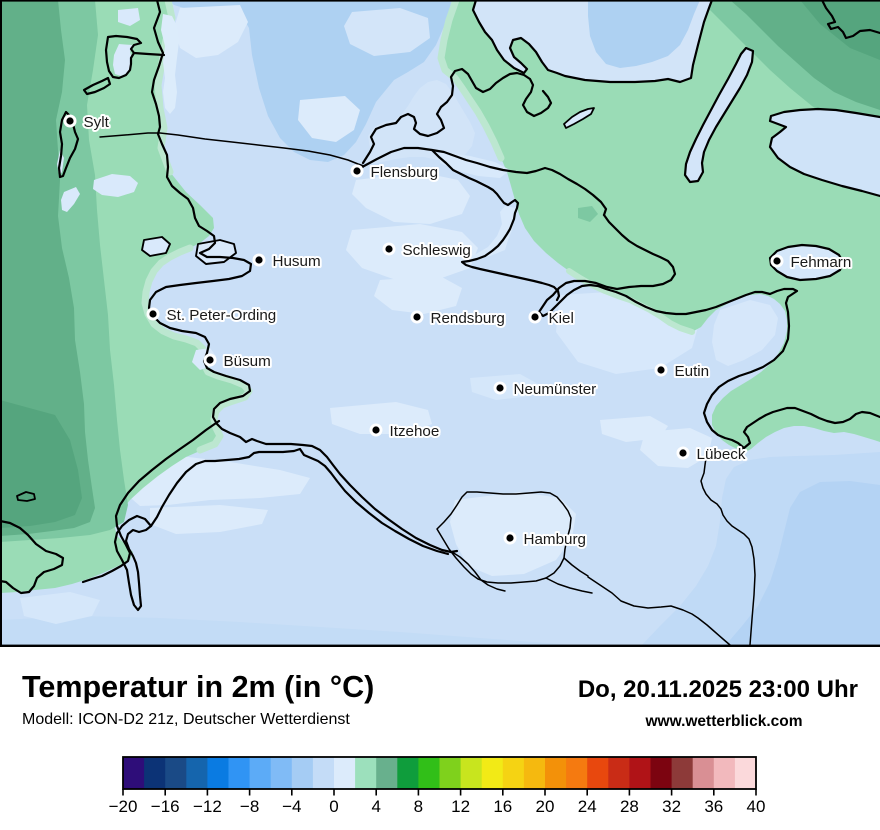 The image size is (880, 830). What do you see at coordinates (561, 318) in the screenshot?
I see `svg-text: Kiel` at bounding box center [561, 318].